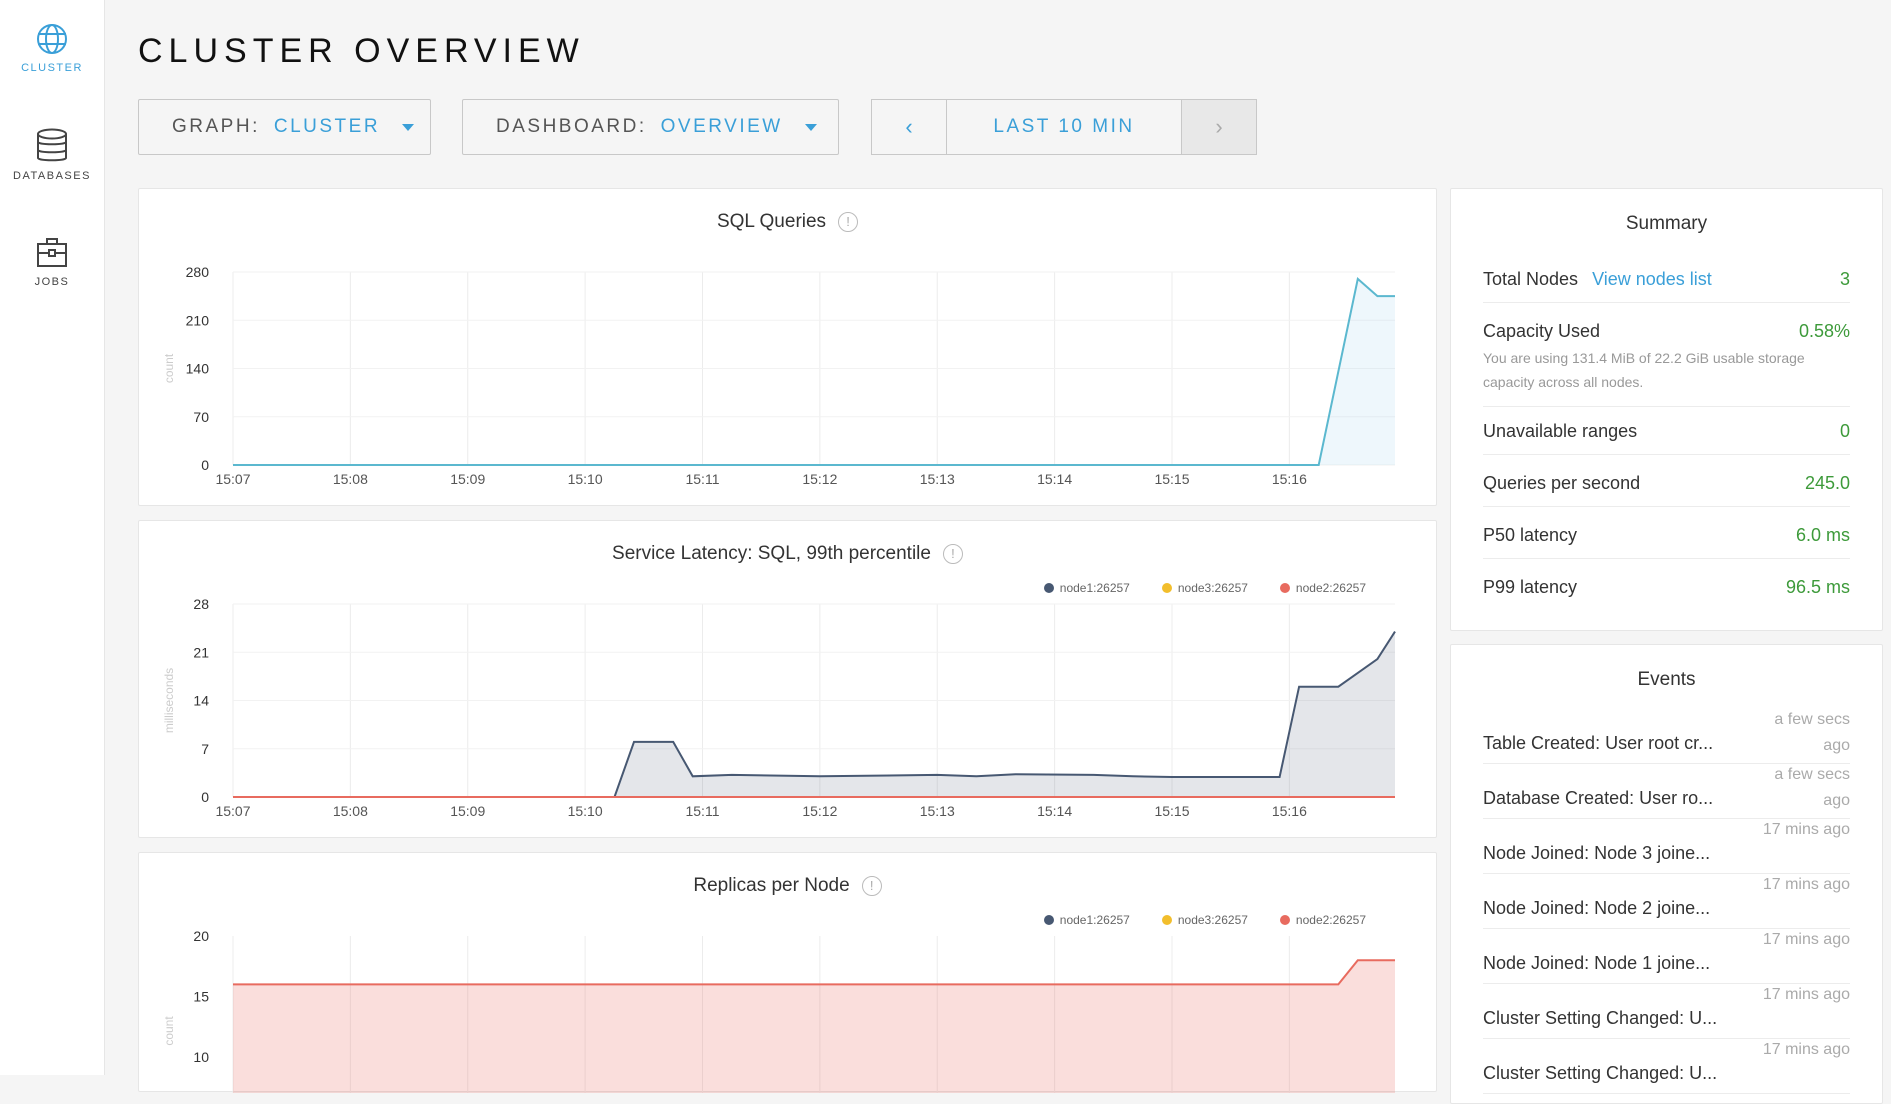 The height and width of the screenshot is (1104, 1891). What do you see at coordinates (771, 221) in the screenshot?
I see `chart-title: SQL Queries` at bounding box center [771, 221].